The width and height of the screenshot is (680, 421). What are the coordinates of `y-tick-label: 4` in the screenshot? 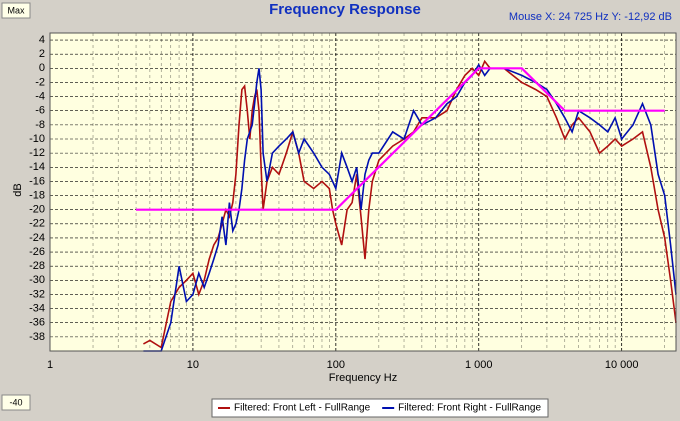 It's located at (42, 40).